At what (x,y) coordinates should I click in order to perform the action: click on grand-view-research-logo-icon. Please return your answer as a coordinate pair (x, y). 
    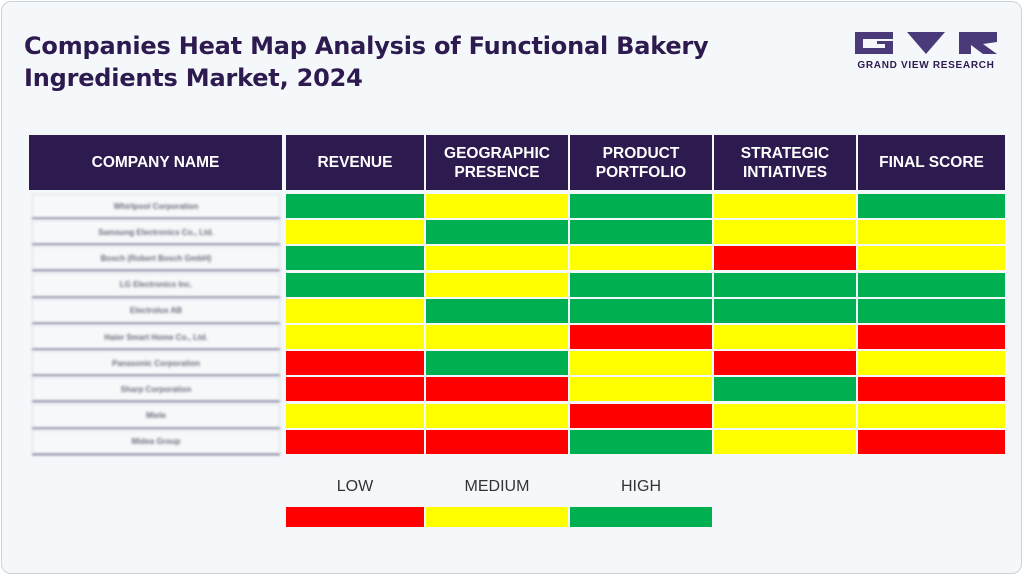
    Looking at the image, I should click on (926, 43).